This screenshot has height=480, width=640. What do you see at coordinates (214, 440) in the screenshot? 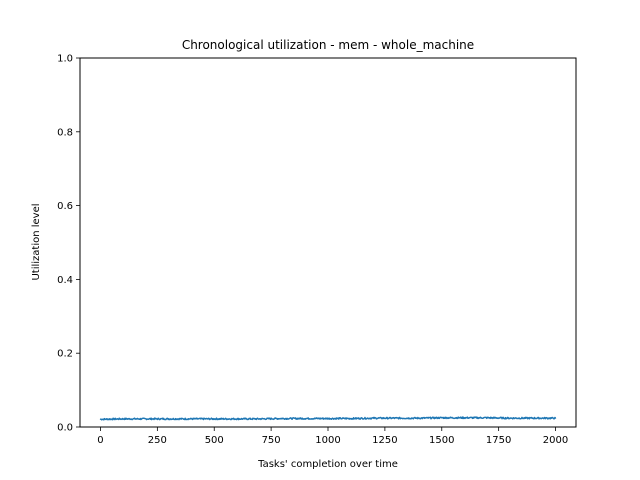
I see `x-tick-label: 500` at bounding box center [214, 440].